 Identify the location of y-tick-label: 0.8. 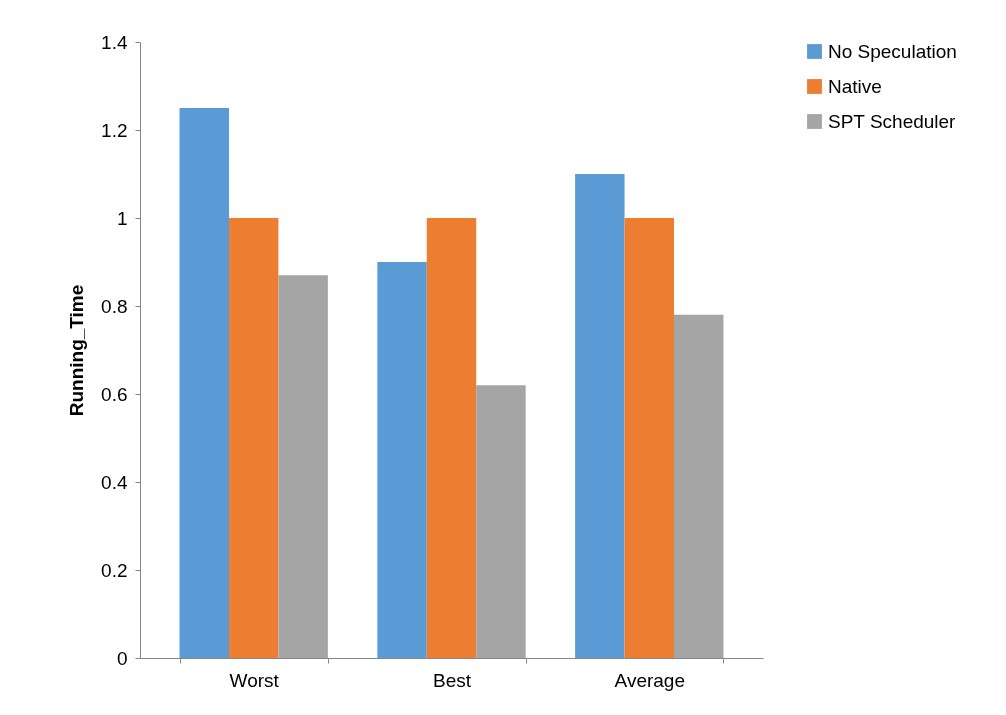
(114, 306).